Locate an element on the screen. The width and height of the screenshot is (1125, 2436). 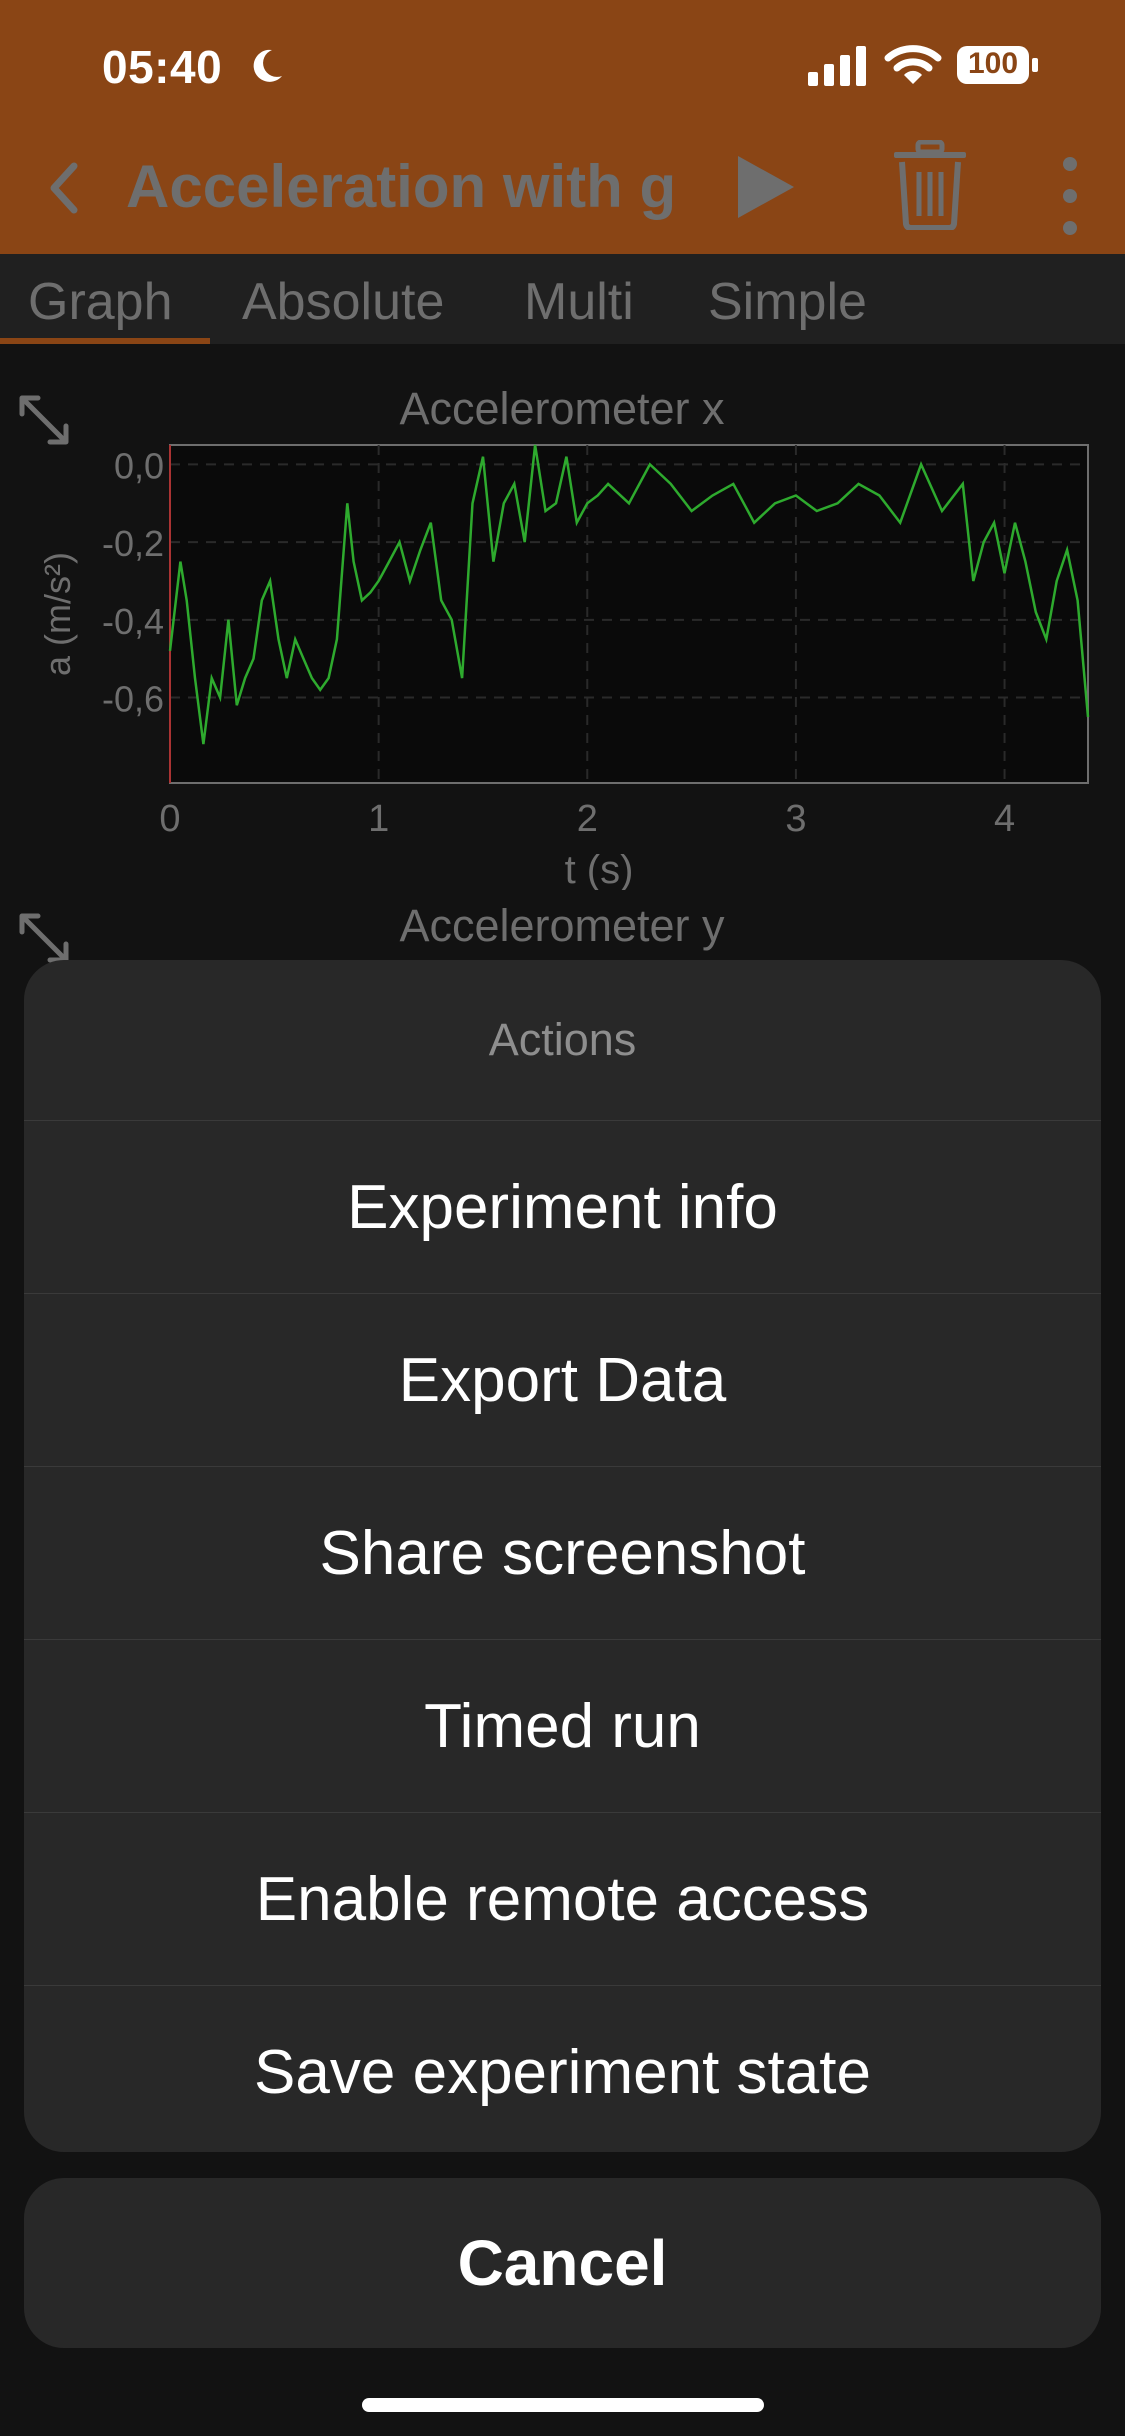
graph-title-y: Accelerometer y is located at coordinates (562, 925).